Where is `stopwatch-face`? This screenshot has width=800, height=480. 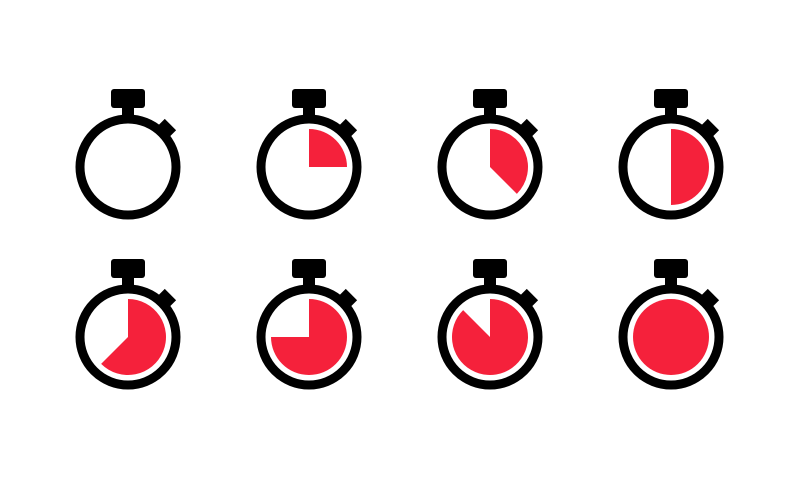
stopwatch-face is located at coordinates (128, 167).